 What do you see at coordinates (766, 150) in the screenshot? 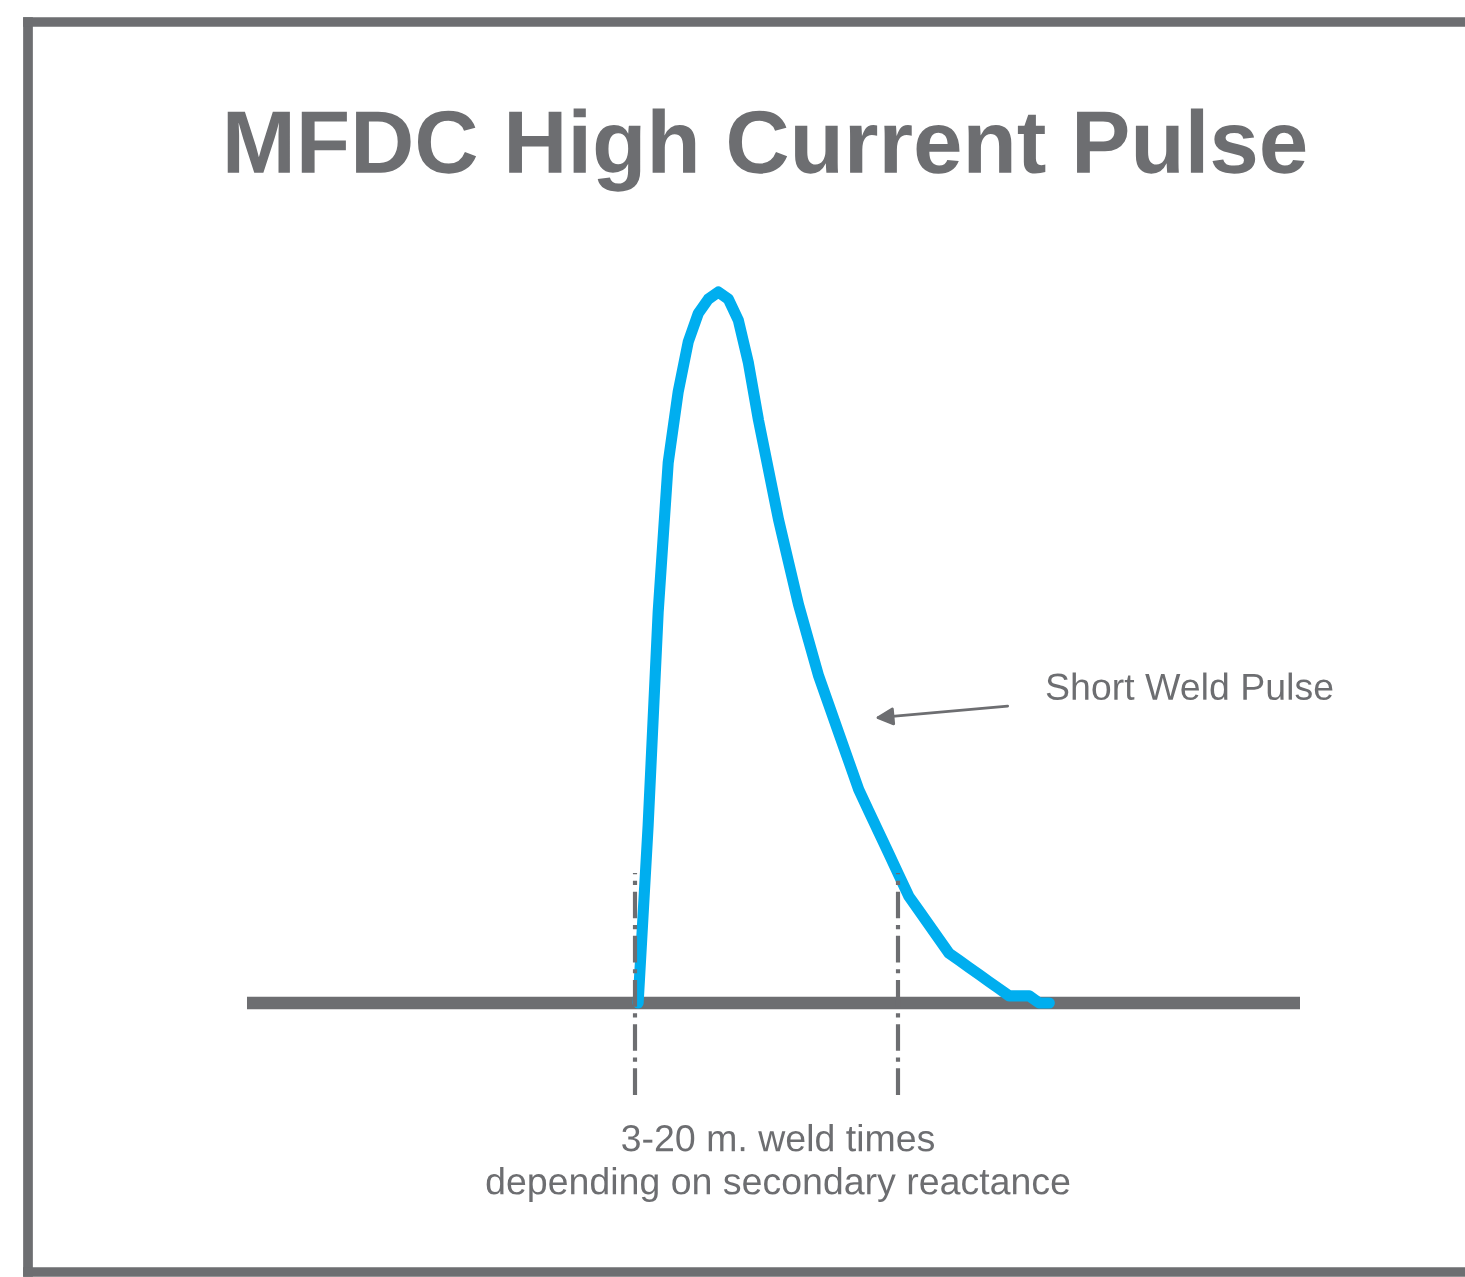
I see `chart-title: MFDC High Current Pulse` at bounding box center [766, 150].